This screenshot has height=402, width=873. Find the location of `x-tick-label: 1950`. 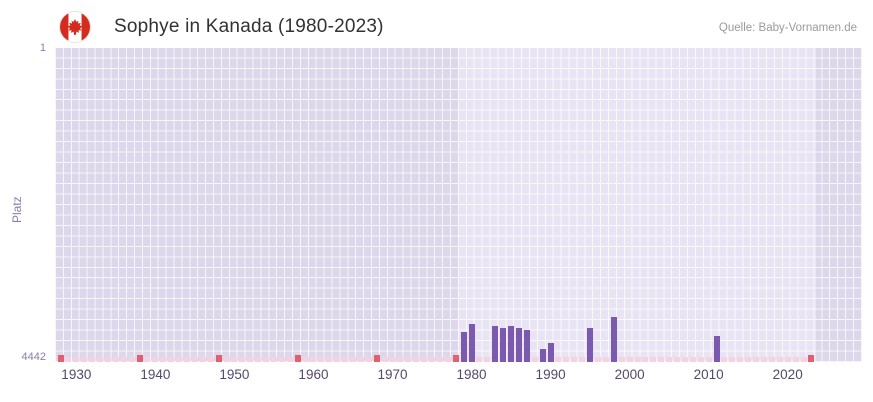

x-tick-label: 1950 is located at coordinates (234, 374).